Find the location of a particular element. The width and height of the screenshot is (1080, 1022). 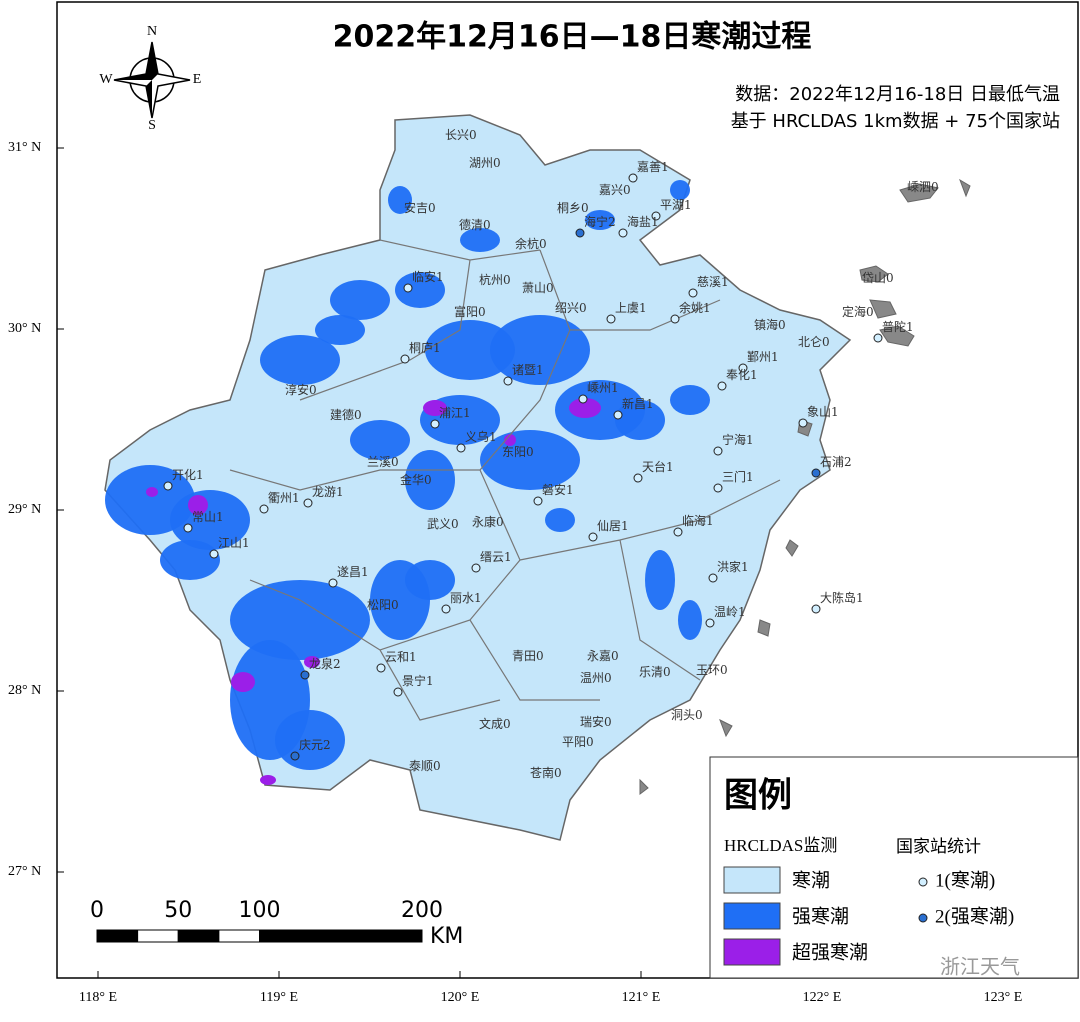

station-label: 湖州0 is located at coordinates (485, 162).